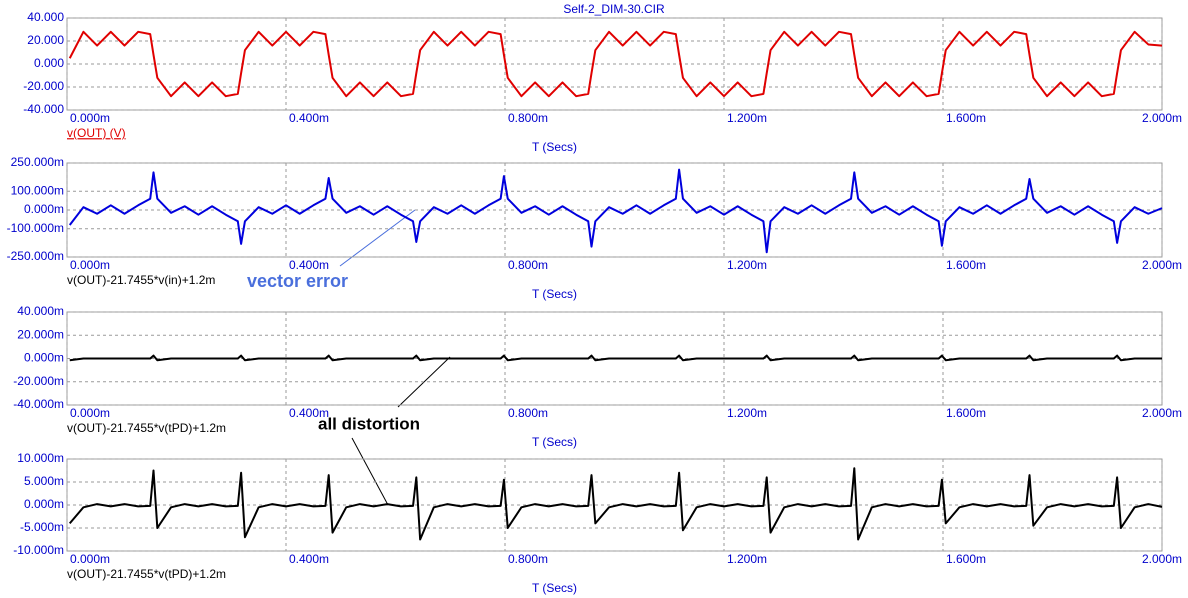  Describe the element at coordinates (37, 162) in the screenshot. I see `y-tick-label: 250.000m` at that location.